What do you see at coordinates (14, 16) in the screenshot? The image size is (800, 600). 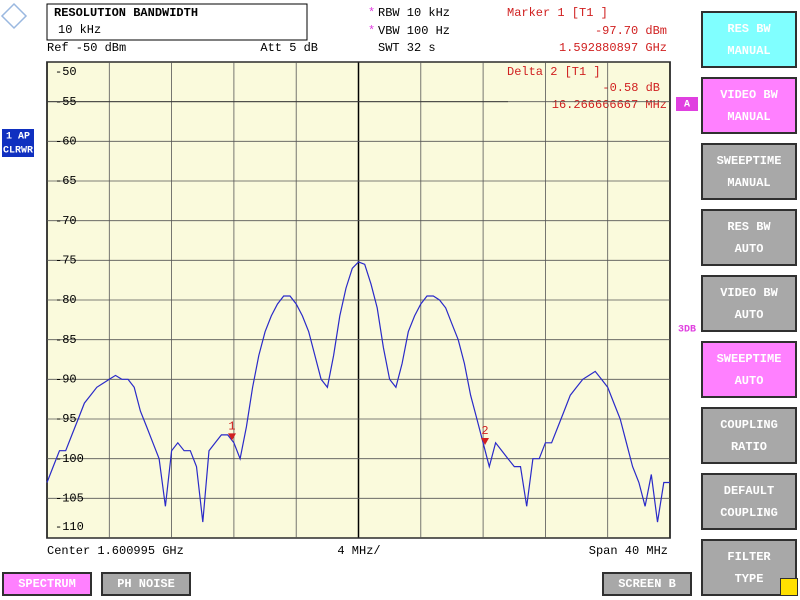 I see `logo` at bounding box center [14, 16].